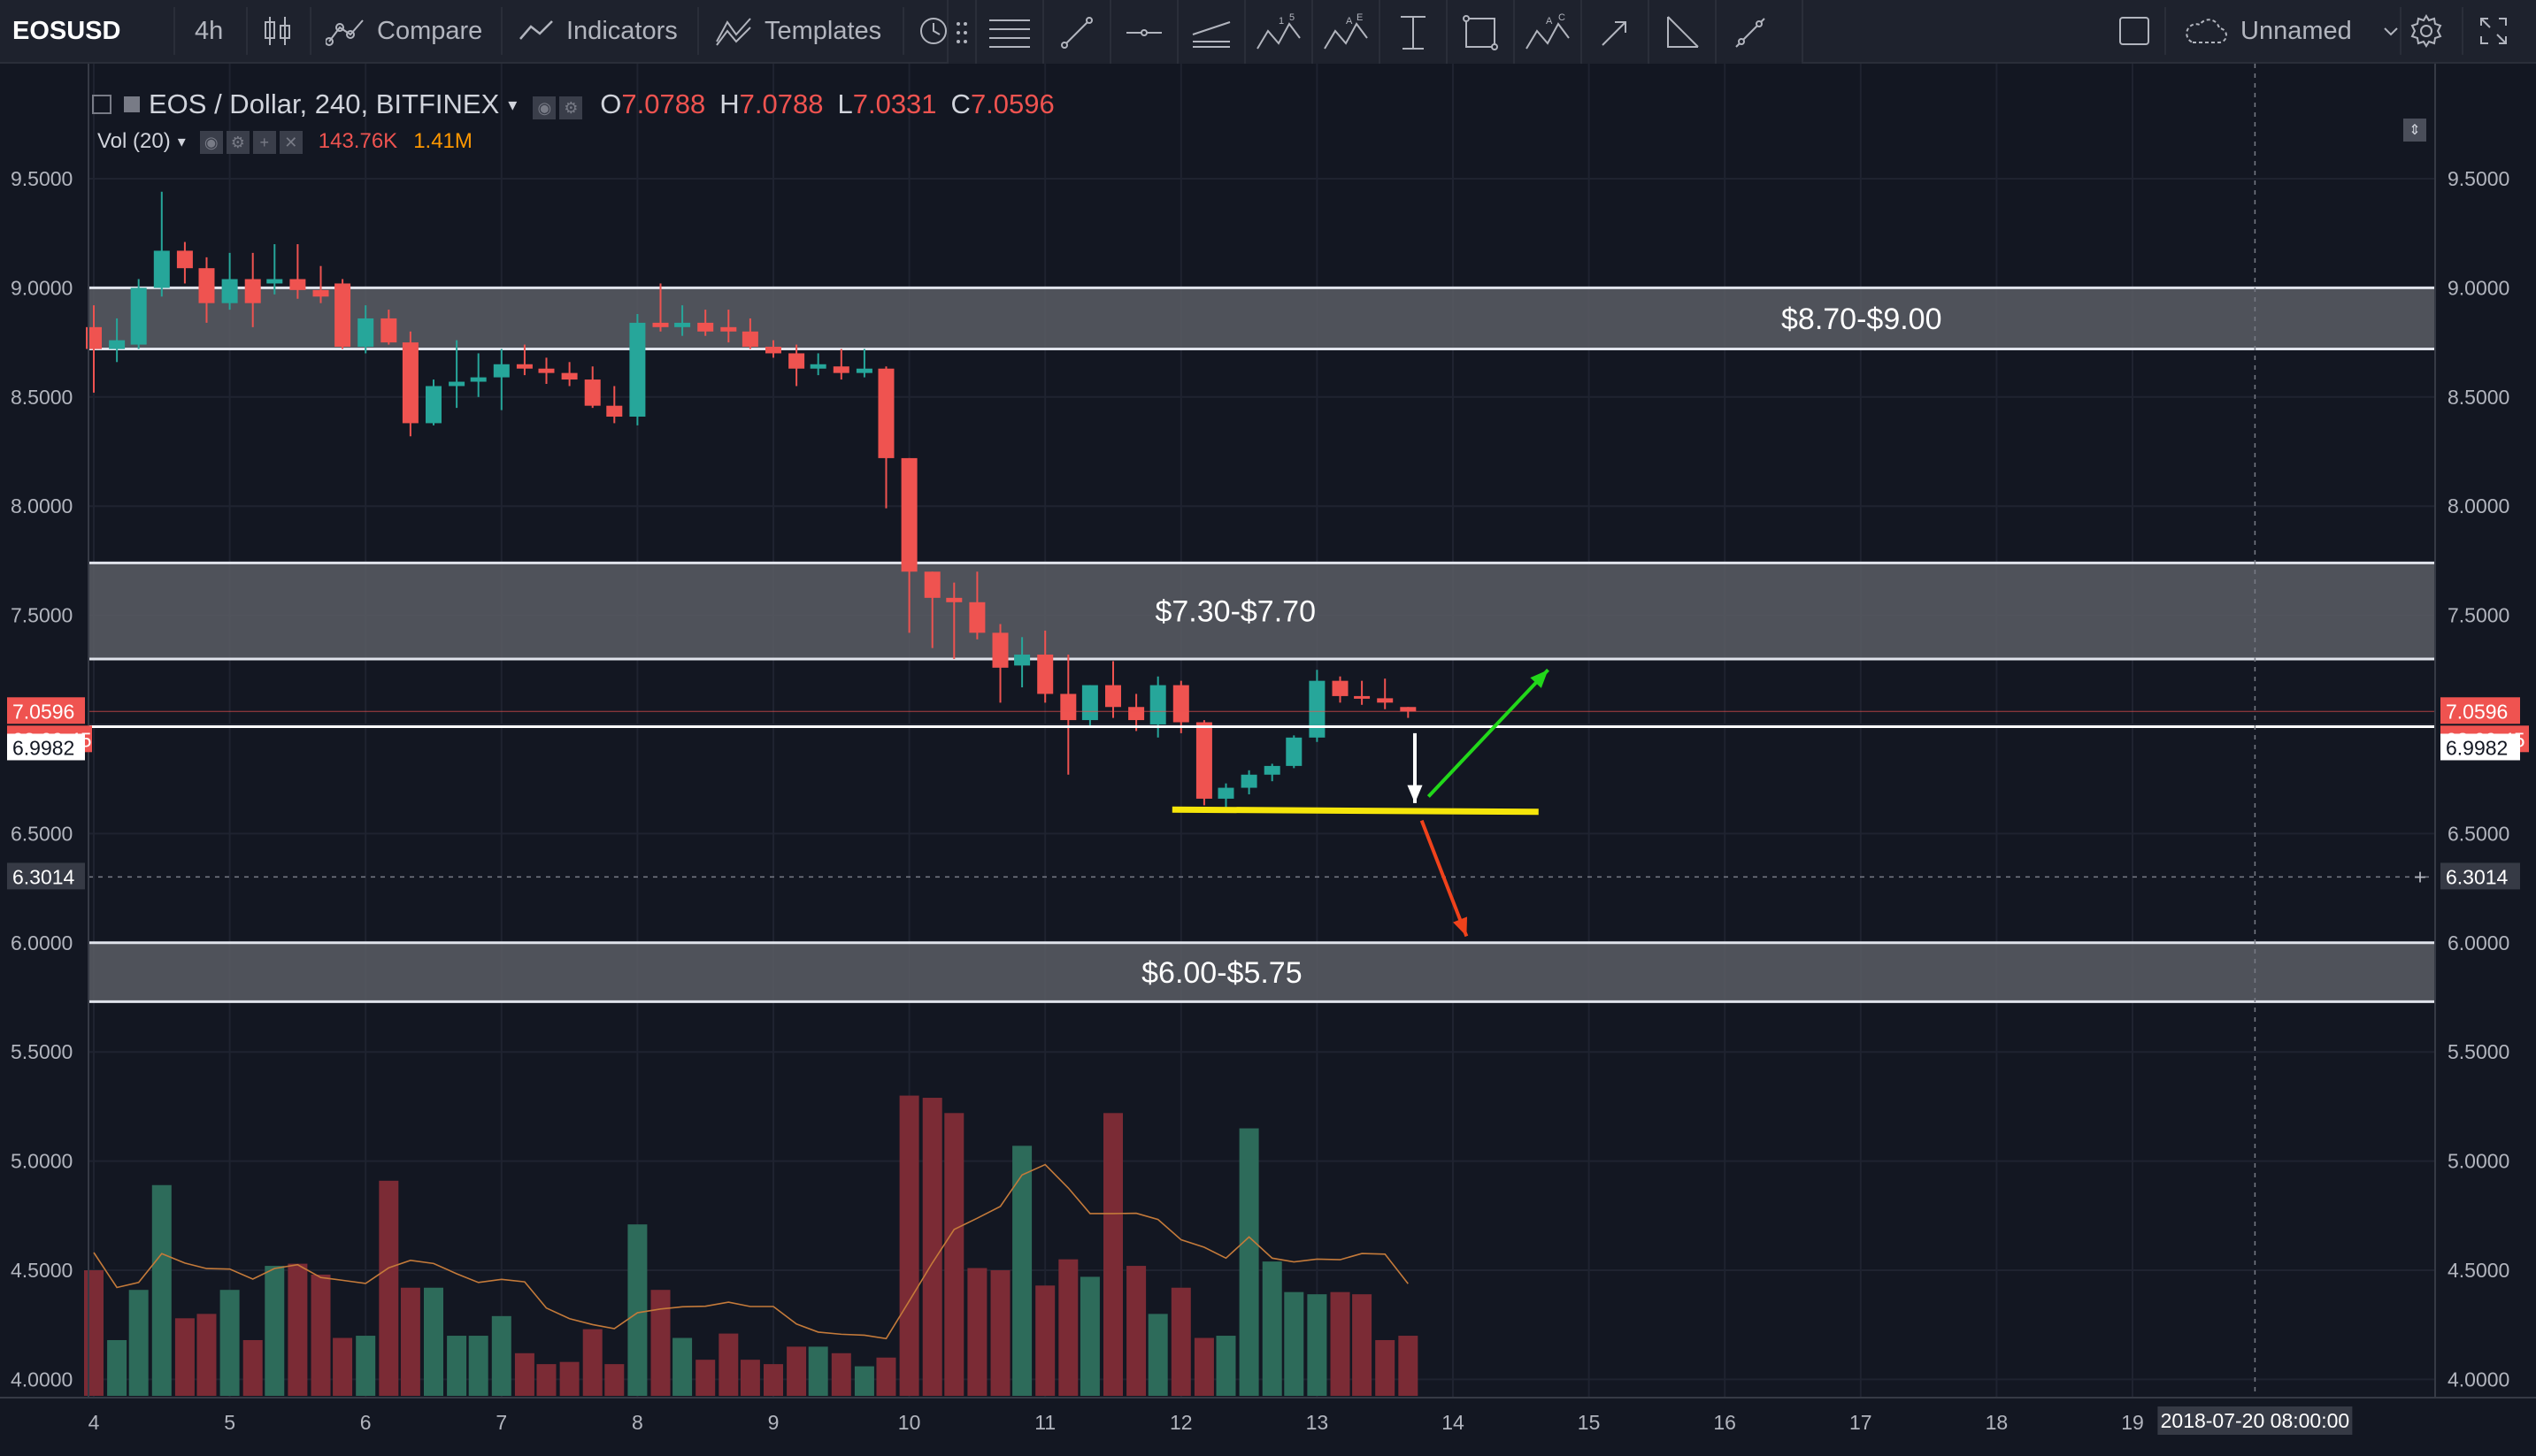  I want to click on indicators-icon, so click(536, 30).